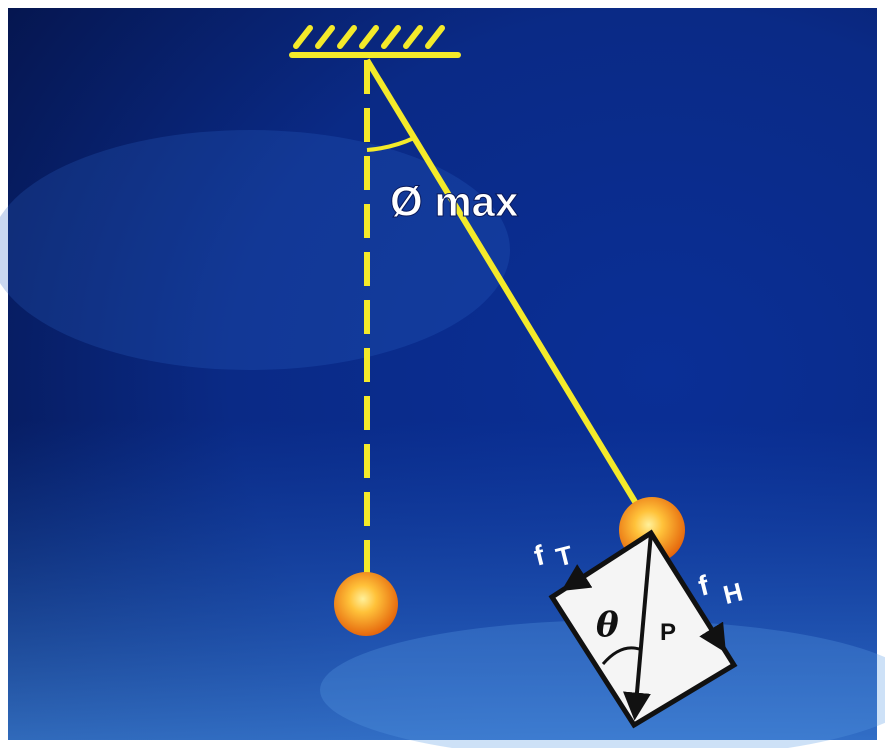 The width and height of the screenshot is (885, 748). I want to click on force-arrow-fh, so click(712, 631).